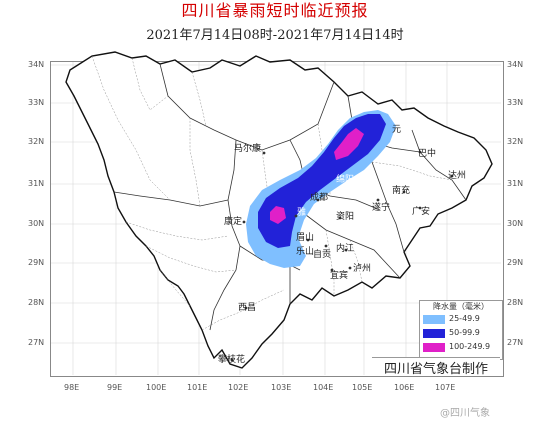 The image size is (550, 424). I want to click on city-label-yuan: 元, so click(397, 130).